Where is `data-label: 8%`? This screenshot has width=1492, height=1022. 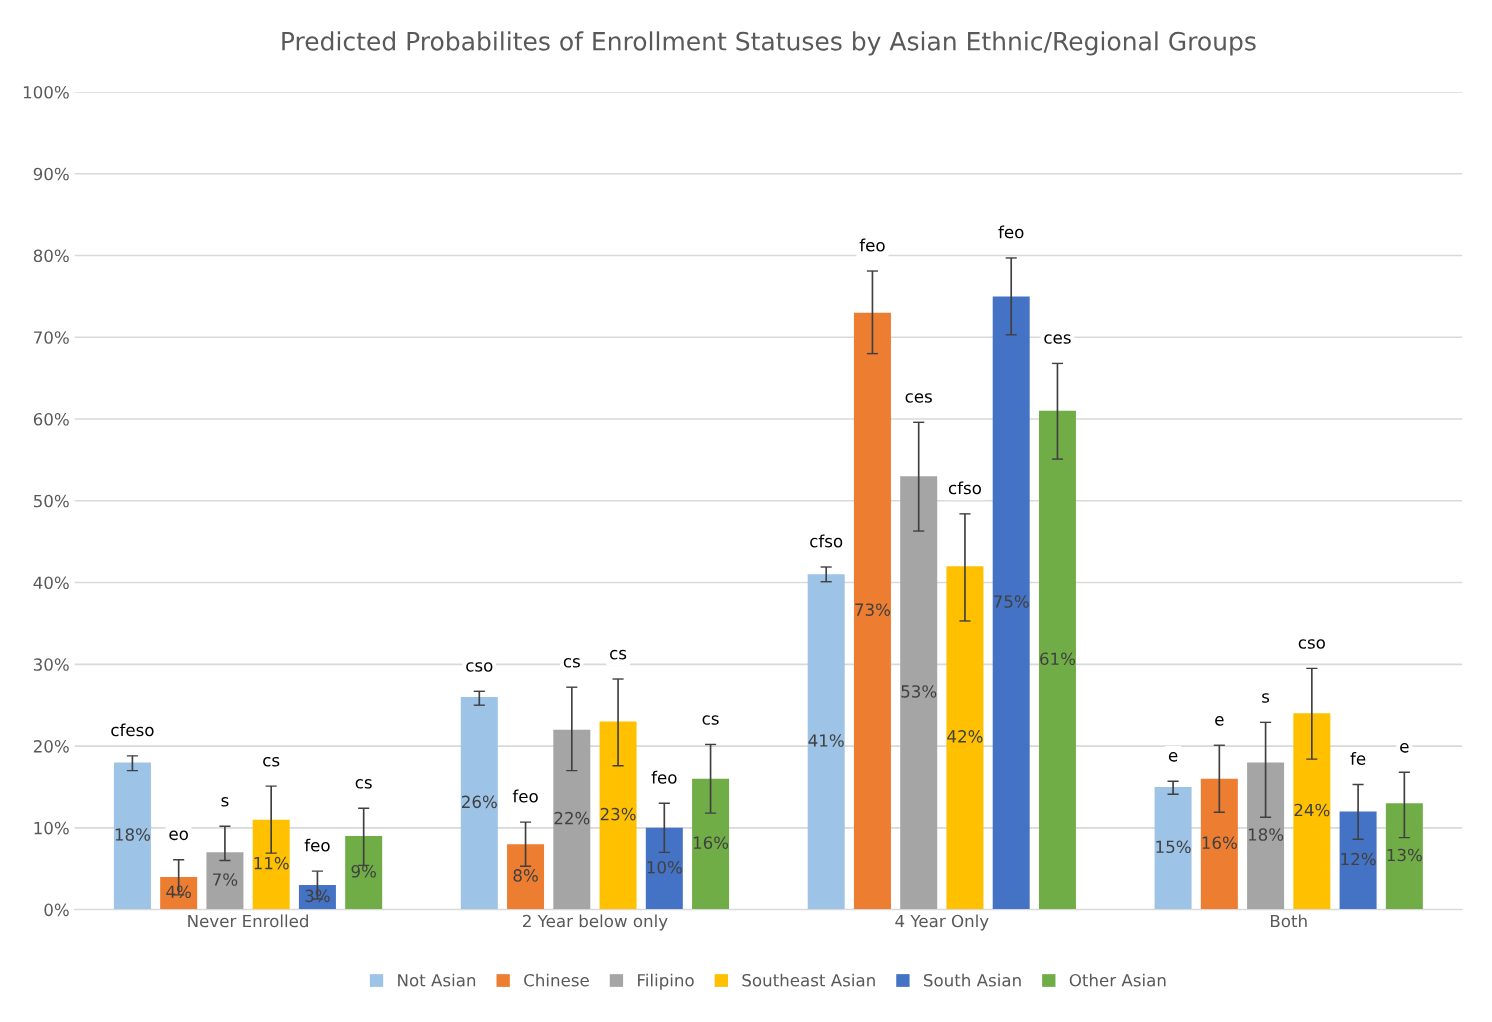 data-label: 8% is located at coordinates (525, 875).